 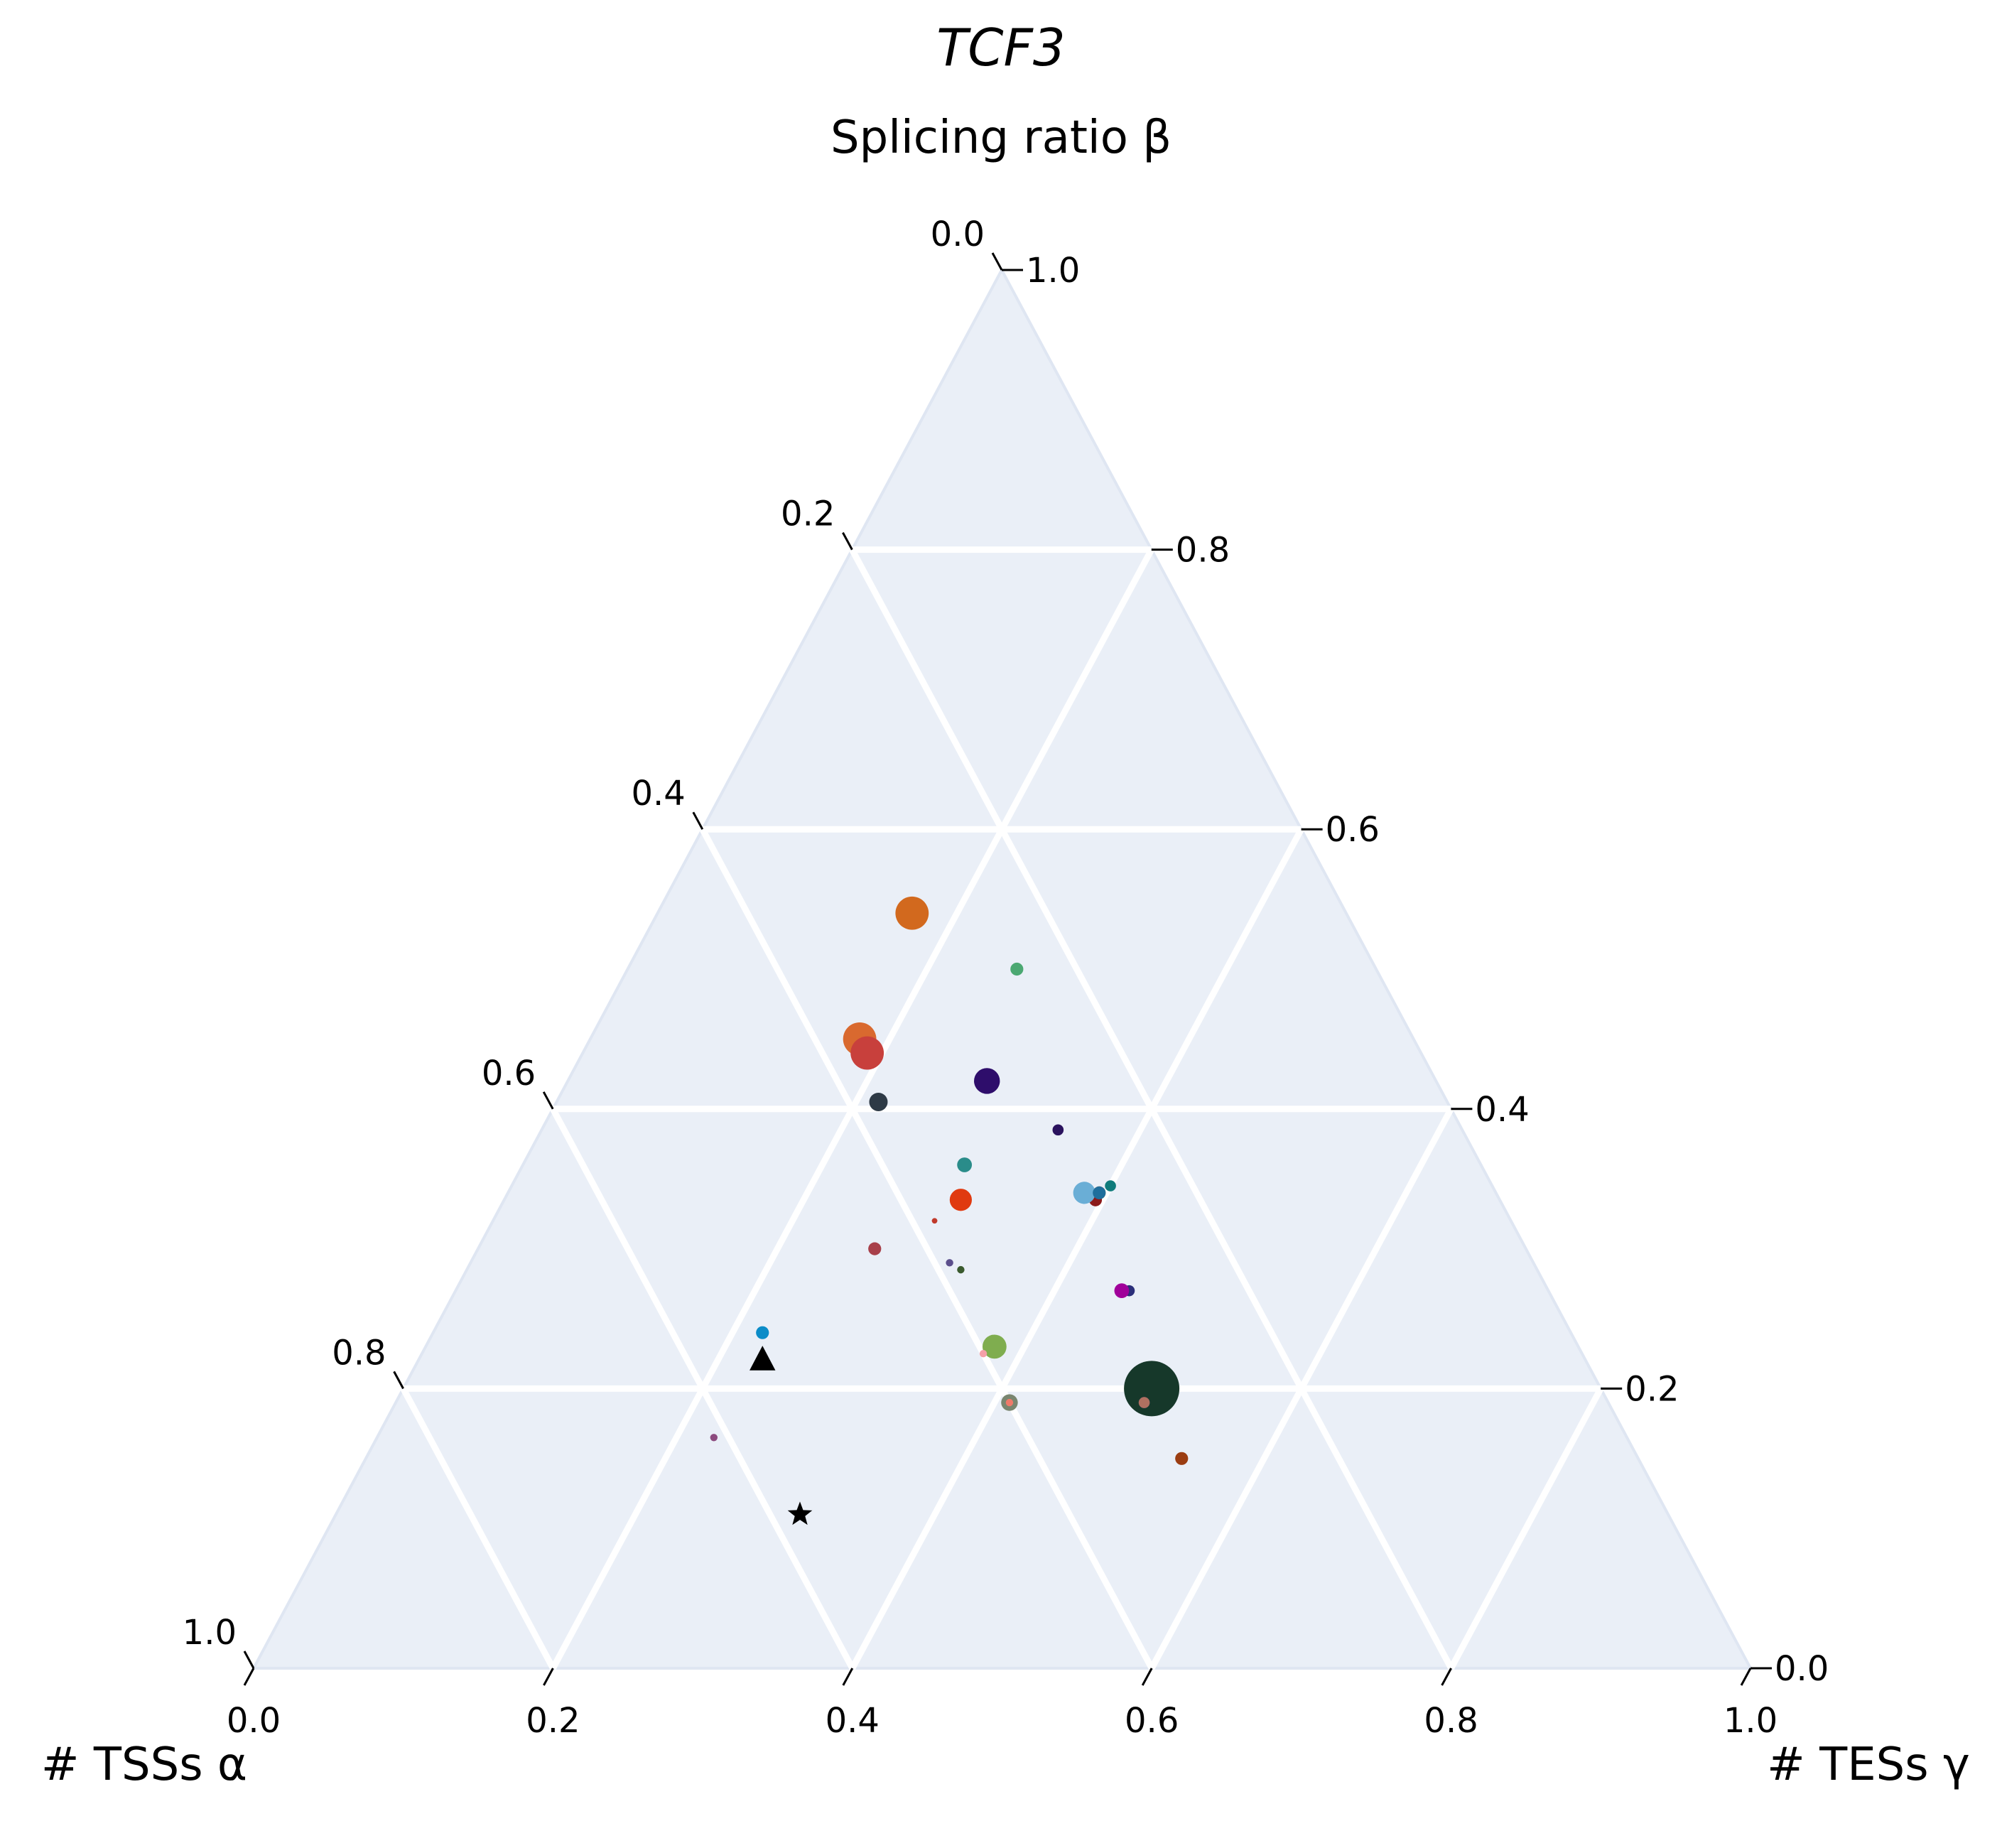 I want to click on bottom-edge-tick-label: 0.6, so click(x=1152, y=1721).